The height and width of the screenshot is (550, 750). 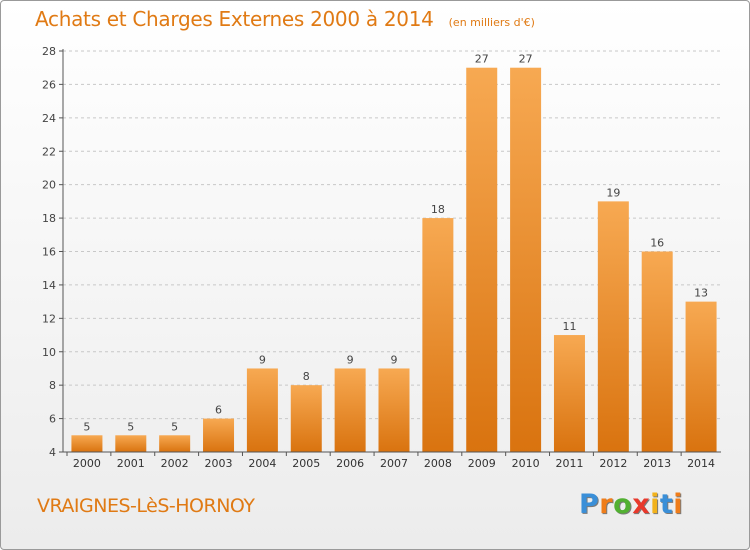 What do you see at coordinates (52, 385) in the screenshot?
I see `y-tick-label: 8` at bounding box center [52, 385].